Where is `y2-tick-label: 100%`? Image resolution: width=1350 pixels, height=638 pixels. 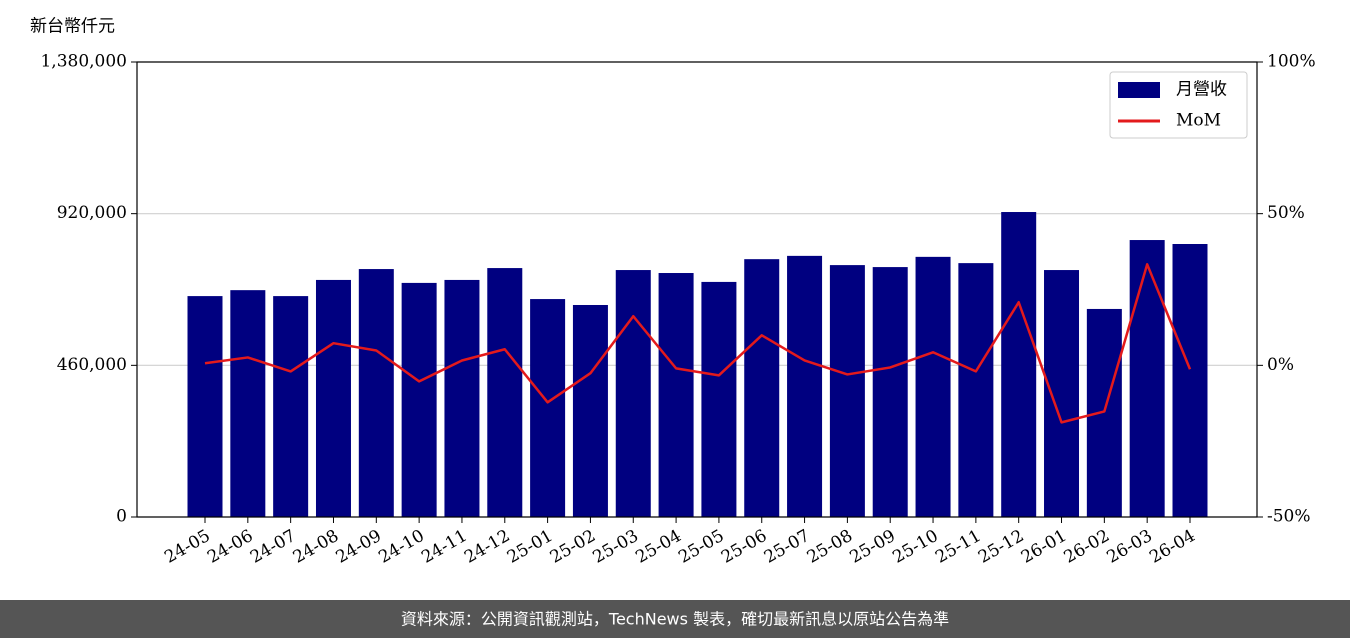
y2-tick-label: 100% is located at coordinates (1291, 62).